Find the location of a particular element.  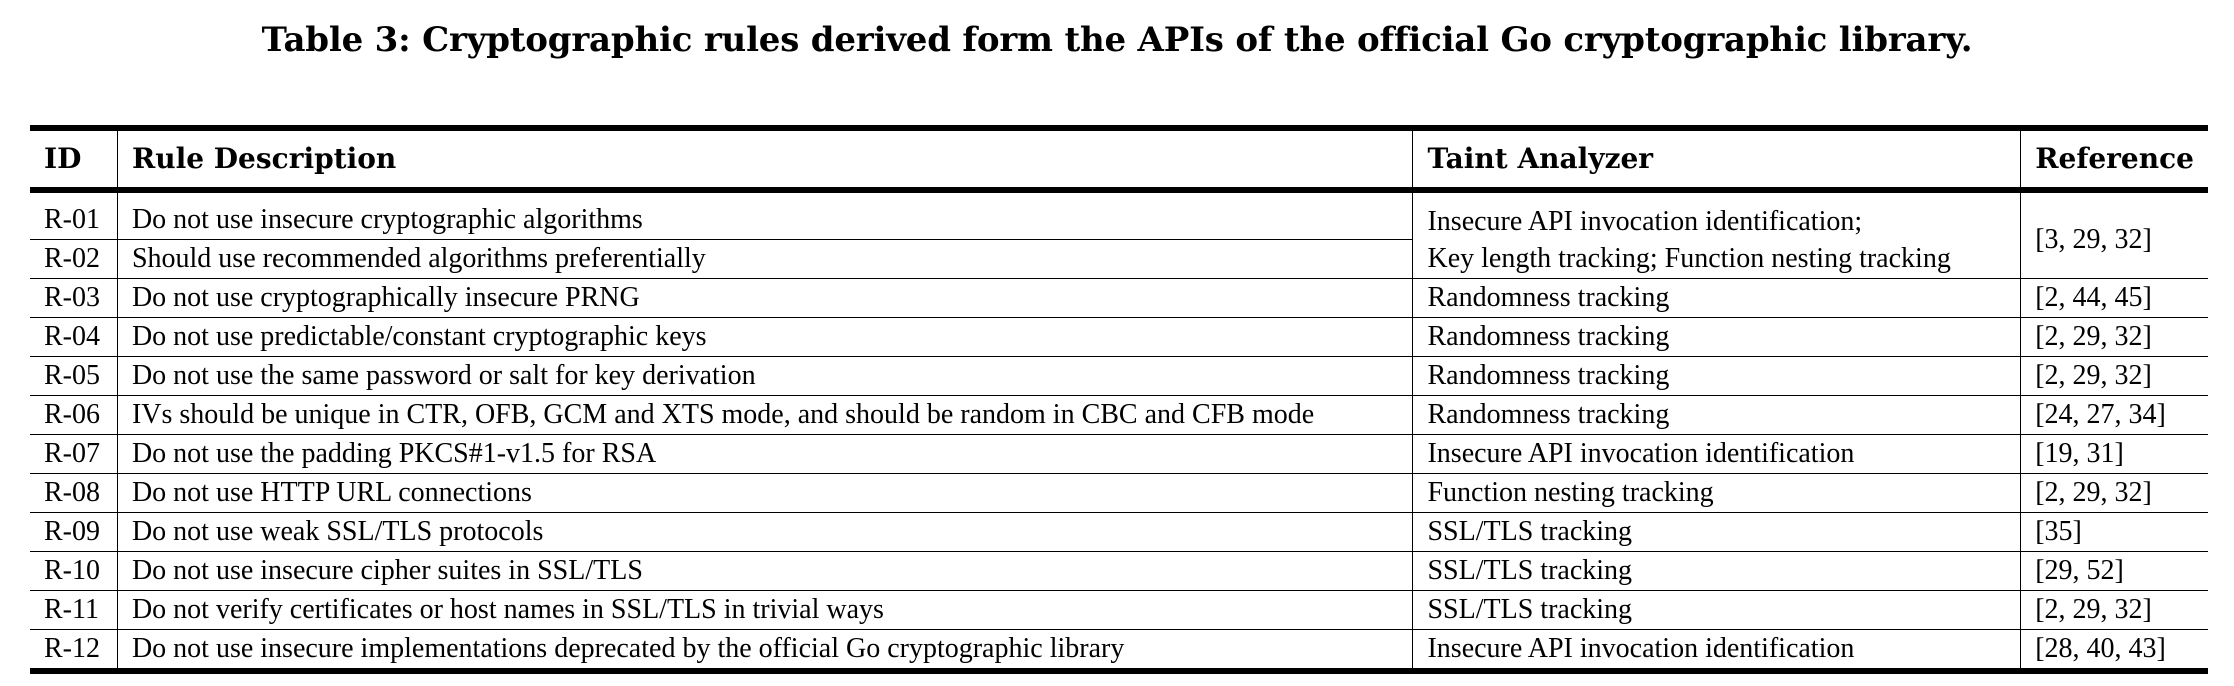

rule-id: R-08 is located at coordinates (74, 493).